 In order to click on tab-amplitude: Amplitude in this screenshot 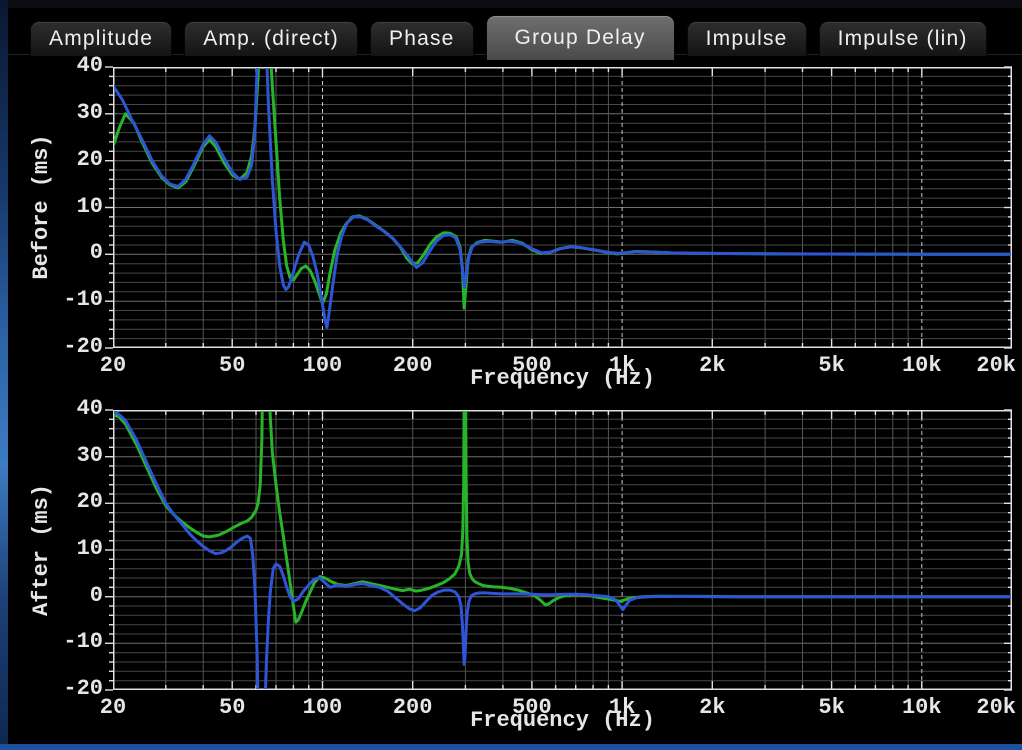, I will do `click(101, 38)`.